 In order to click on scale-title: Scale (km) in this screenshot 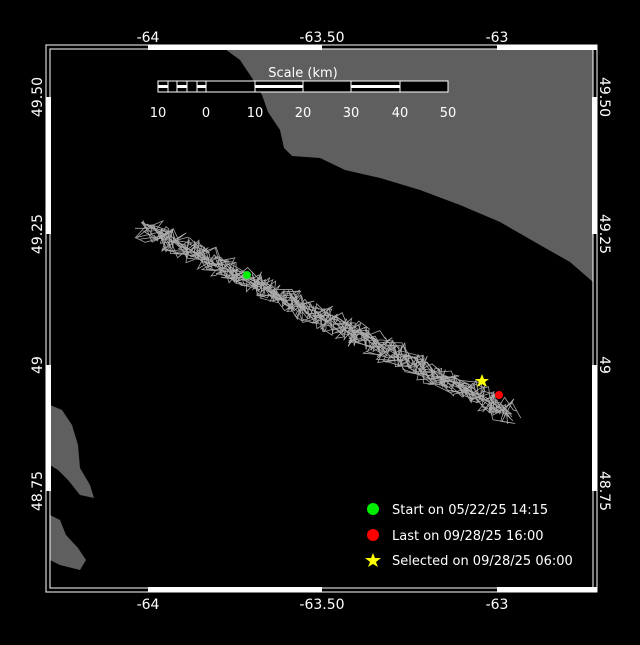, I will do `click(302, 73)`.